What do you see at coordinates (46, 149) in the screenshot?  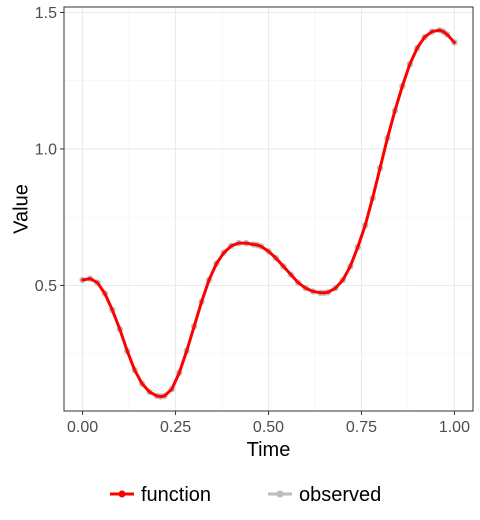 I see `y-tick-label: 1.0` at bounding box center [46, 149].